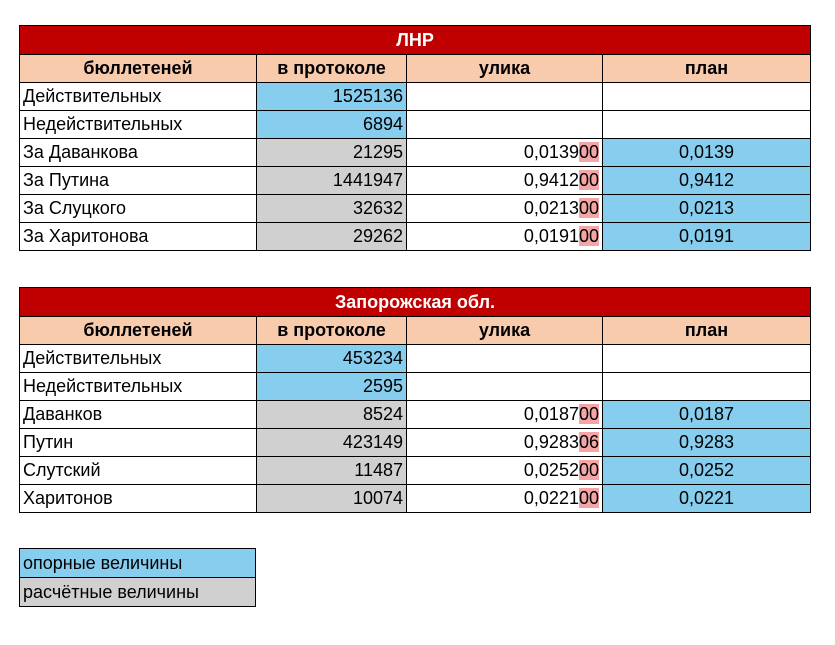 This screenshot has height=645, width=835. Describe the element at coordinates (706, 470) in the screenshot. I see `plan-cell: 0,0252` at that location.